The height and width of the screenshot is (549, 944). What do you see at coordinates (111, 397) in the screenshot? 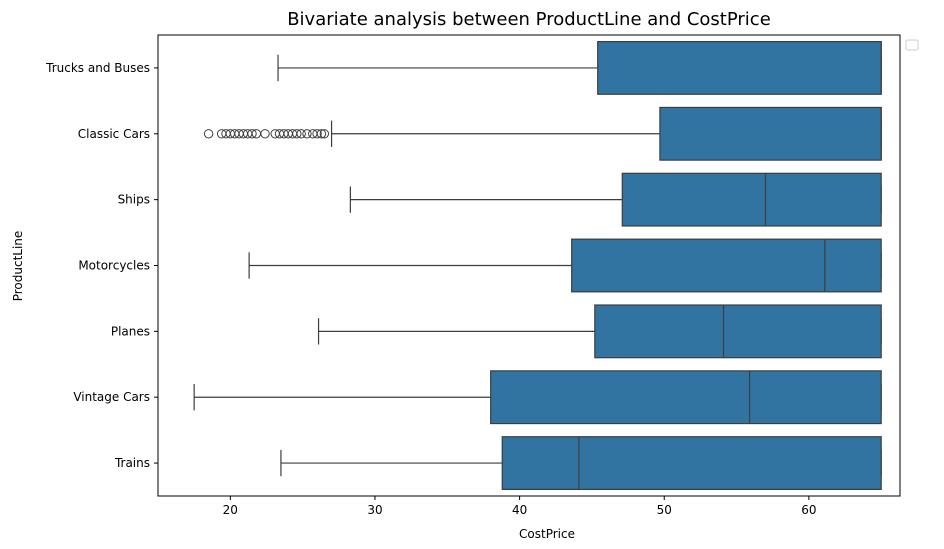
I see `y-tick-label: Vintage Cars` at bounding box center [111, 397].